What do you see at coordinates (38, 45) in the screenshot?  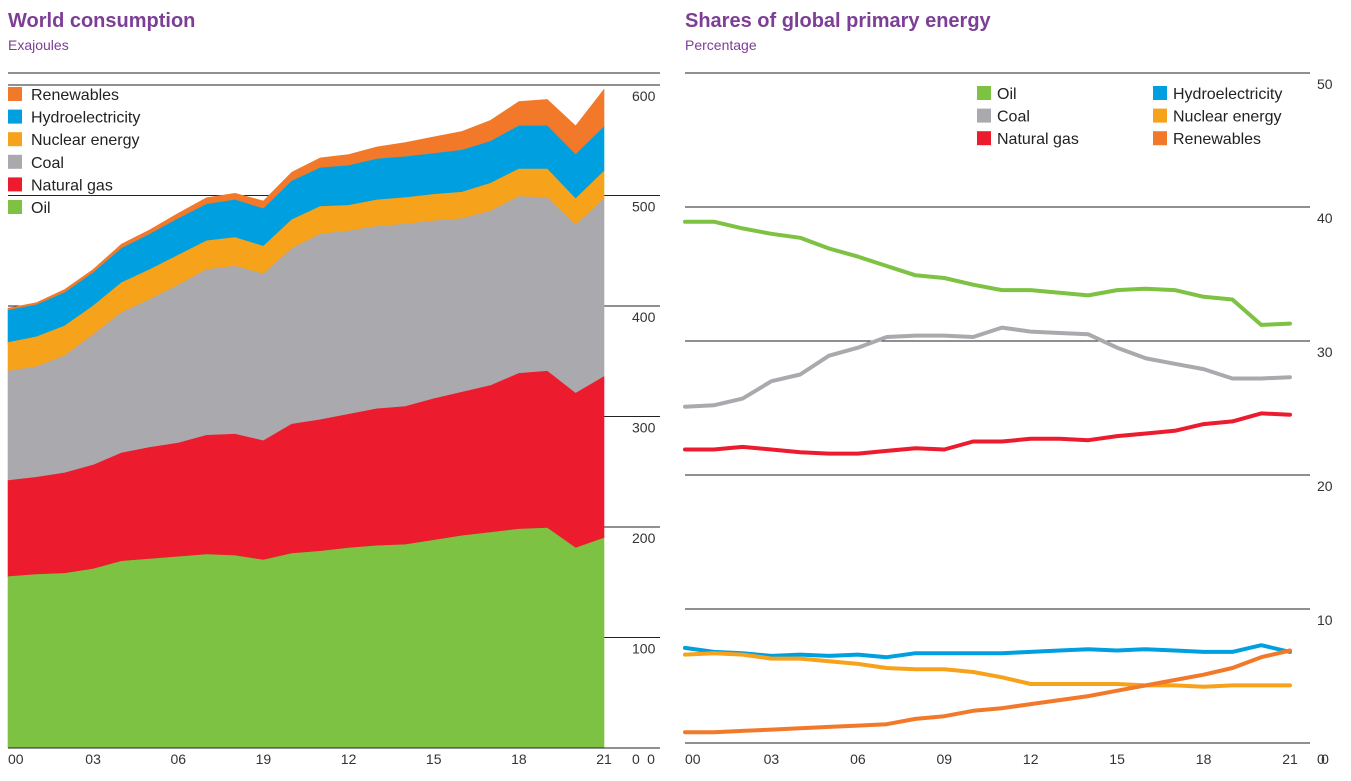 I see `left-chart-subtitle: Exajoules` at bounding box center [38, 45].